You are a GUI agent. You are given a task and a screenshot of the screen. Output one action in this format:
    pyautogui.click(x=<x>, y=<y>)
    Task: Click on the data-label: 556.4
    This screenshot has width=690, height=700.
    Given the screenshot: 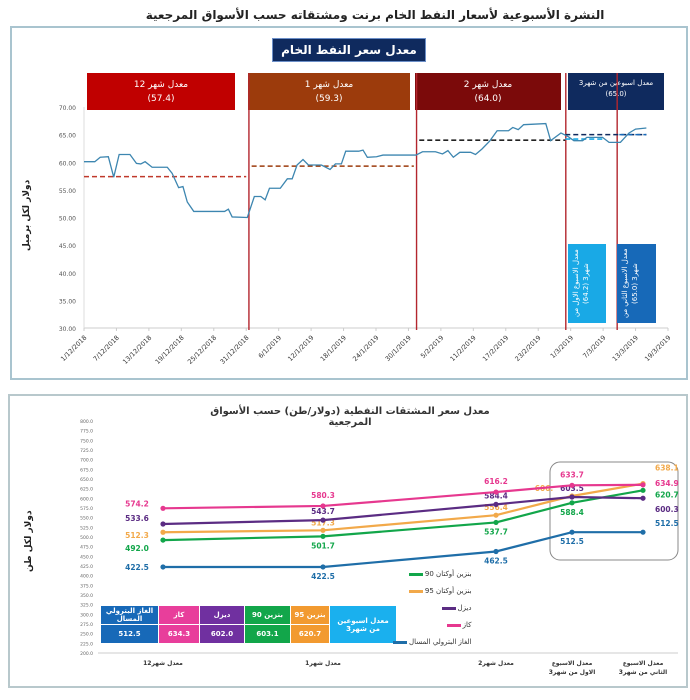 What is the action you would take?
    pyautogui.click(x=496, y=507)
    